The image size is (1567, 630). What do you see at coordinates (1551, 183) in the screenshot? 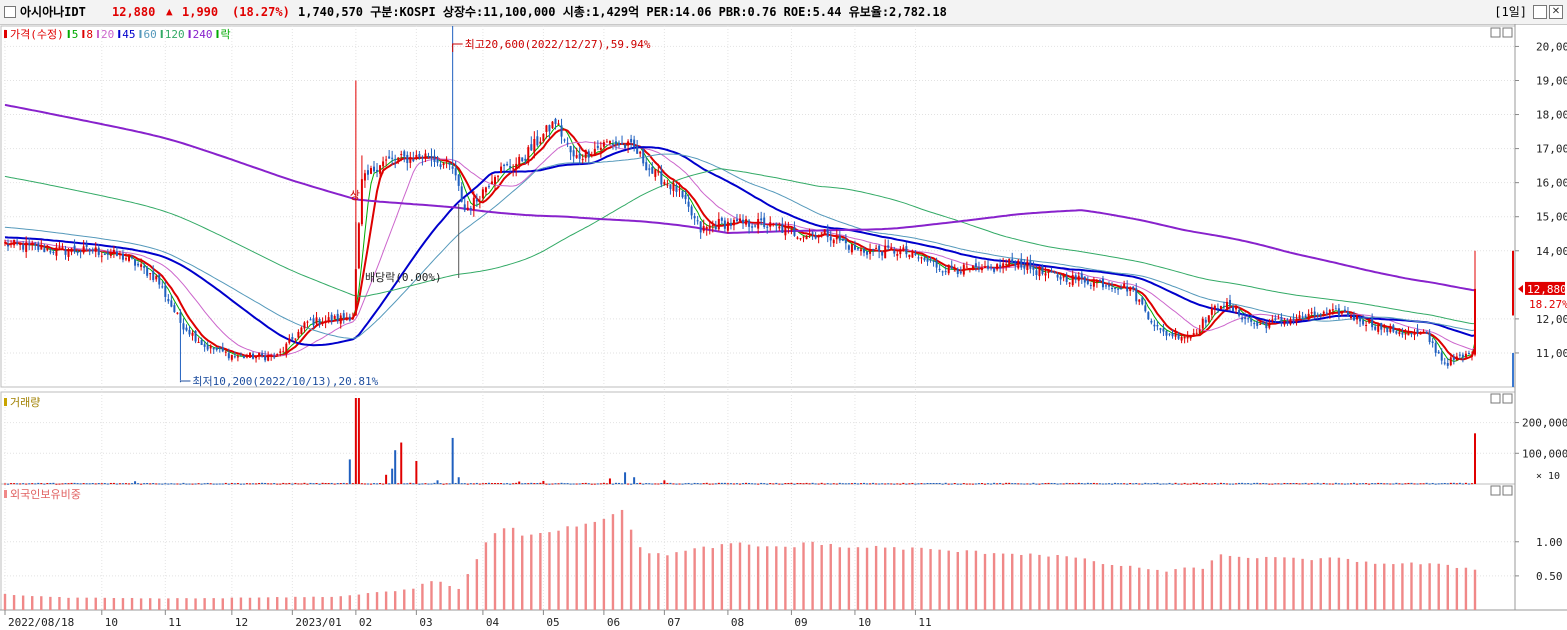
I see `price-tick-label: 16,000` at bounding box center [1551, 183].